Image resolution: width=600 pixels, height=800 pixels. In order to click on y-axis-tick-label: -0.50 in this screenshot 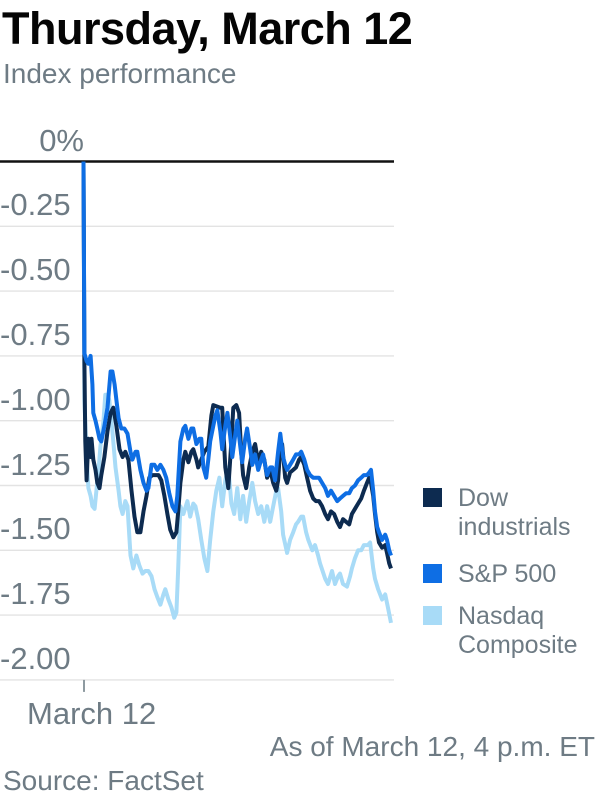, I will do `click(35, 270)`.